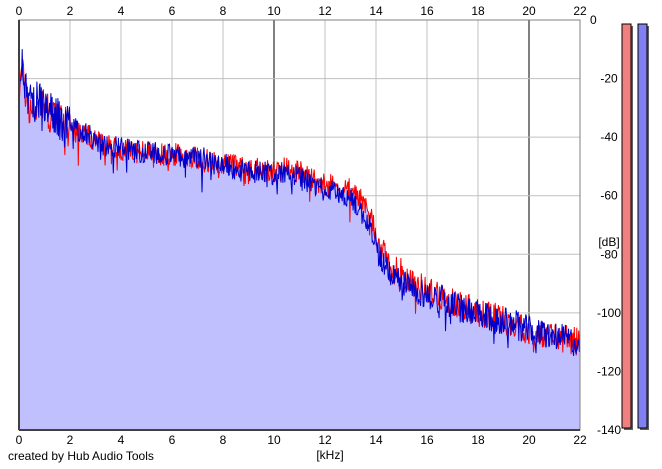 This screenshot has width=662, height=469. Describe the element at coordinates (376, 11) in the screenshot. I see `x-tick-label-top: 14` at that location.